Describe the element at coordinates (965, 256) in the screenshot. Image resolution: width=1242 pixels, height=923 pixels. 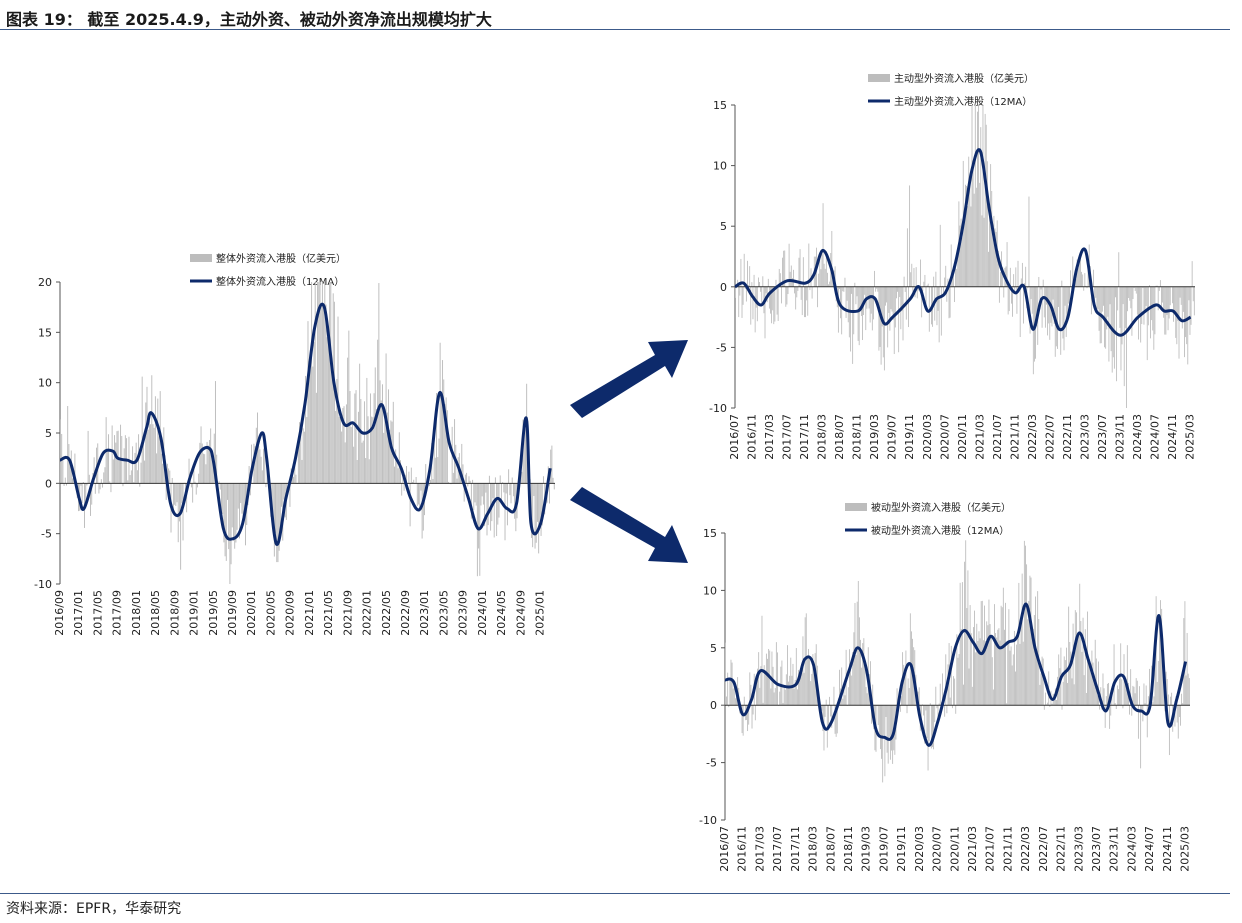
I see `active-monthly-bars` at that location.